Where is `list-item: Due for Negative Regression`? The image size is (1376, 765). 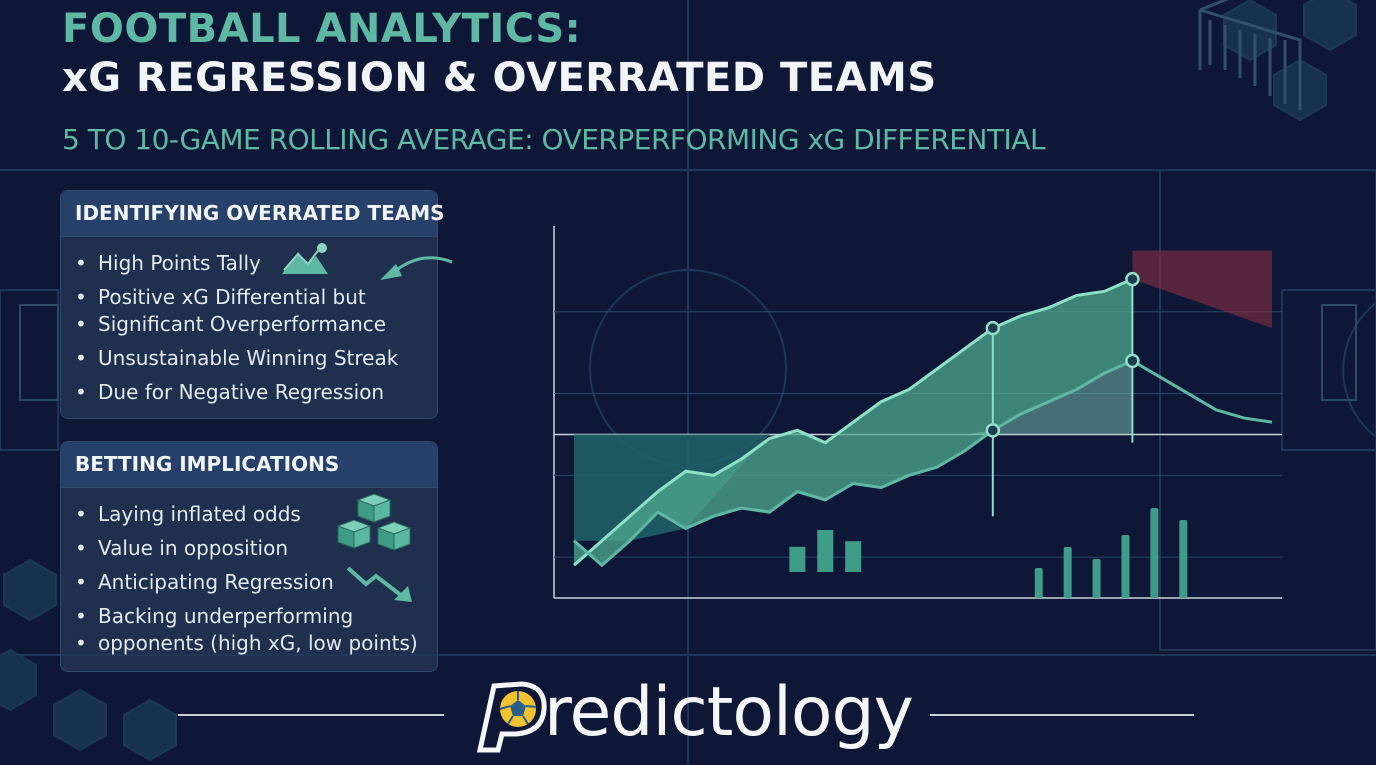
list-item: Due for Negative Regression is located at coordinates (249, 392).